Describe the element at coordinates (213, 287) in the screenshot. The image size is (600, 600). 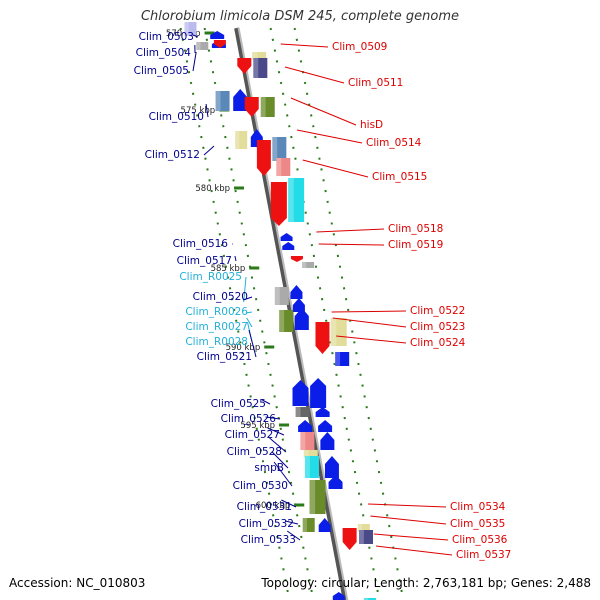
I see `gene-label-left: Clim_R0025` at that location.